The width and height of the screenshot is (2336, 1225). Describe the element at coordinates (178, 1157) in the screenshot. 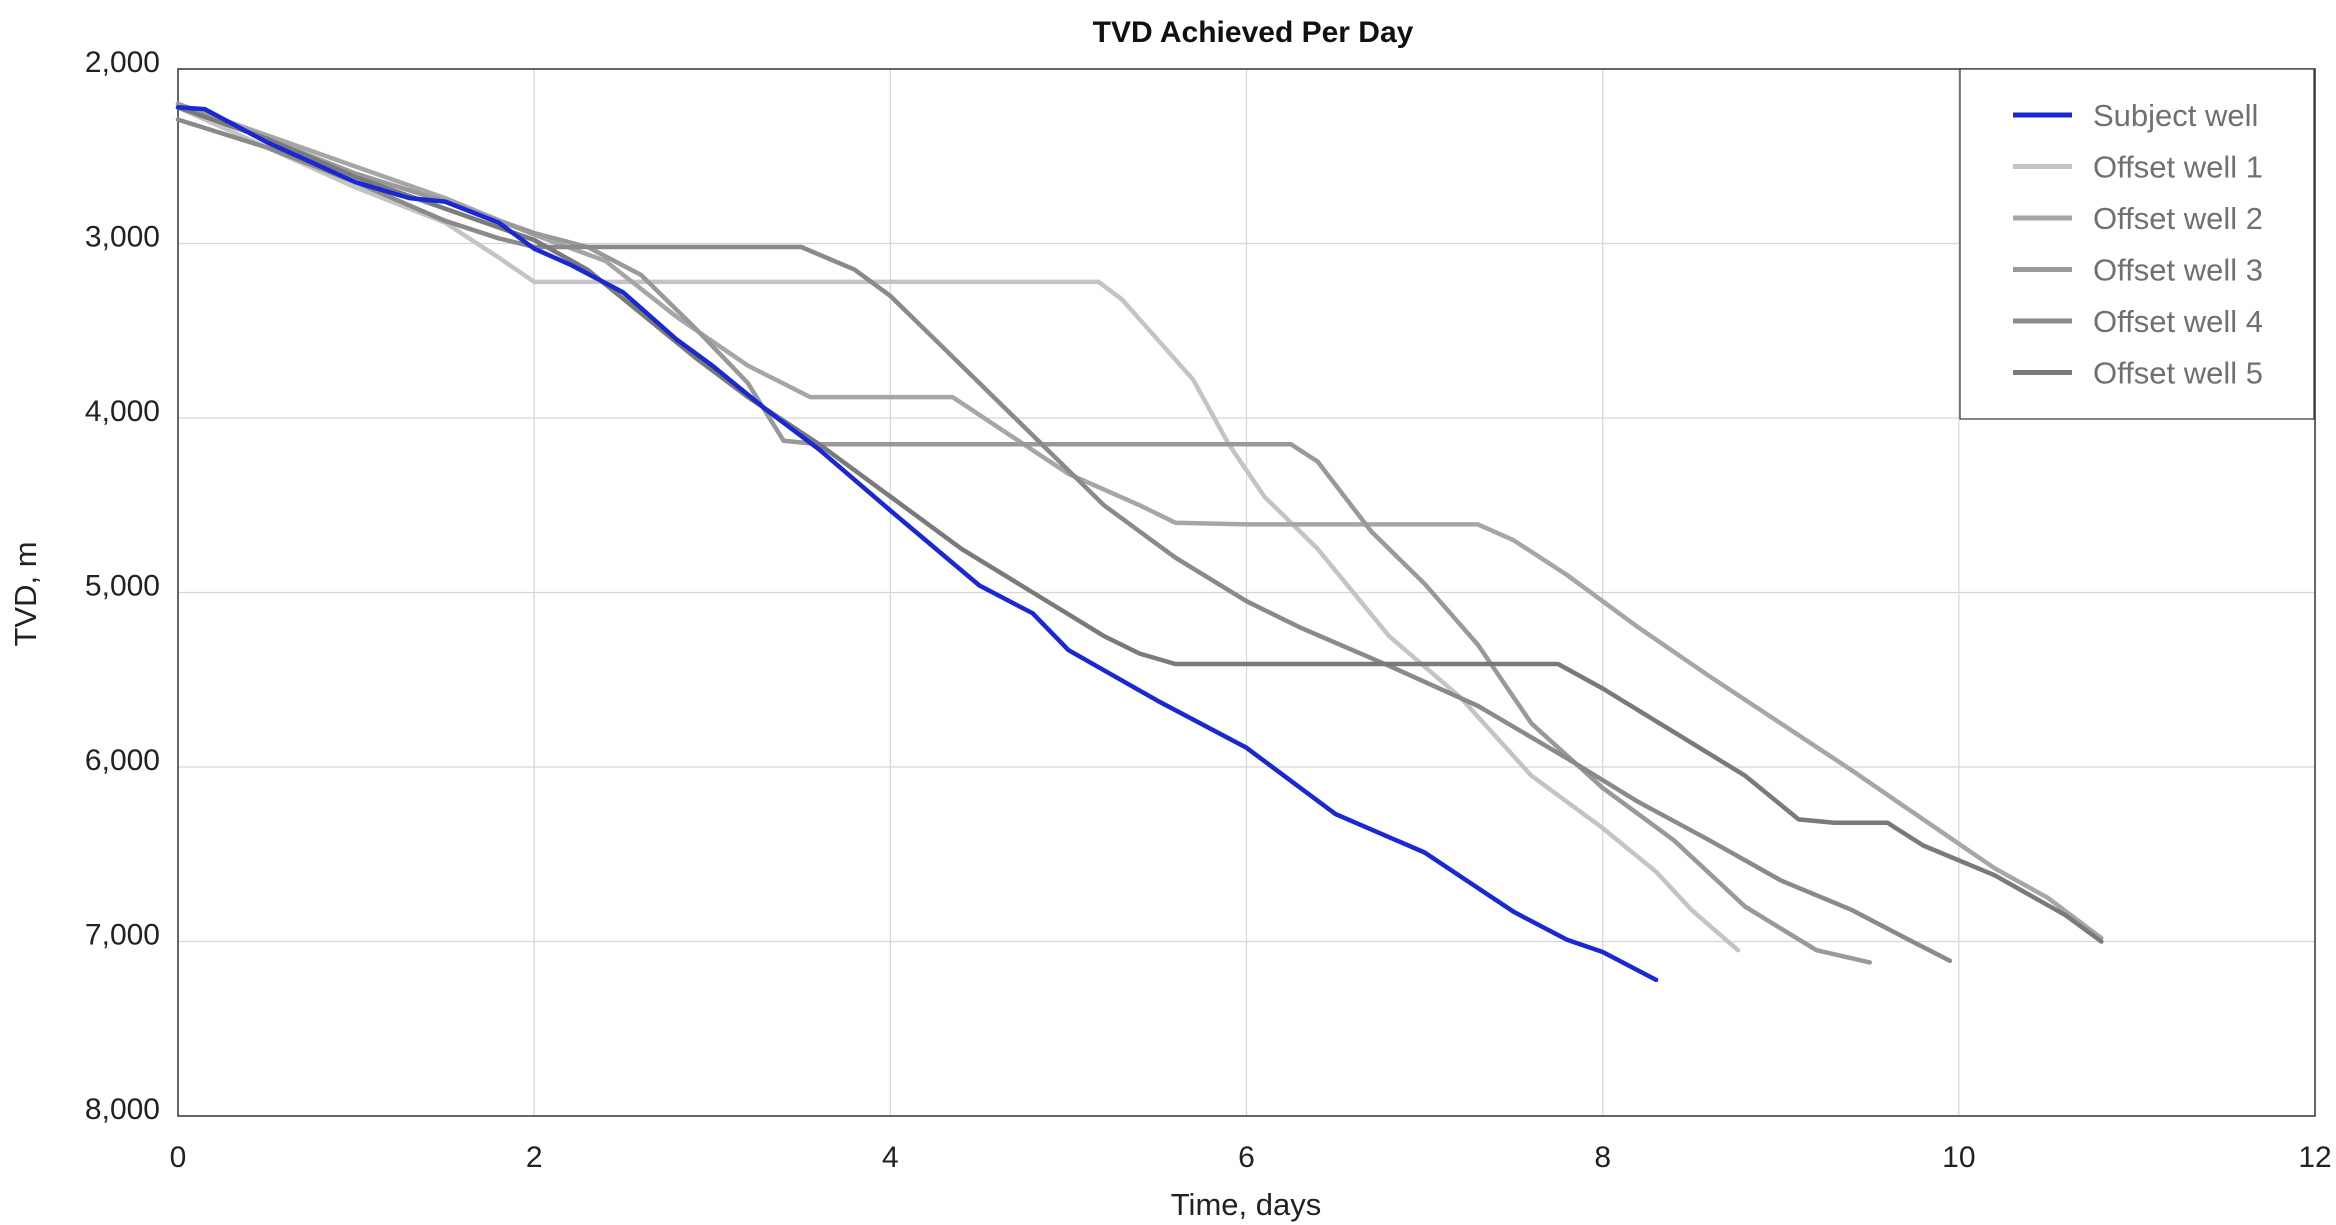

I see `x-tick-label: 0` at that location.